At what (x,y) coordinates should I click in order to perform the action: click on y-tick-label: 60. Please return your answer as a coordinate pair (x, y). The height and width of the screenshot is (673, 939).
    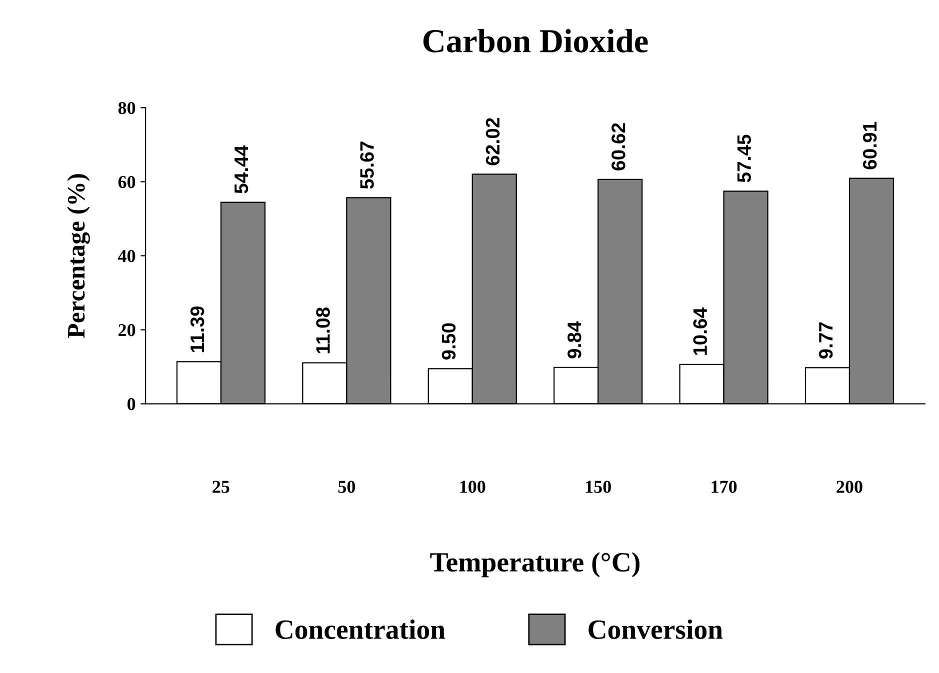
    Looking at the image, I should click on (127, 182).